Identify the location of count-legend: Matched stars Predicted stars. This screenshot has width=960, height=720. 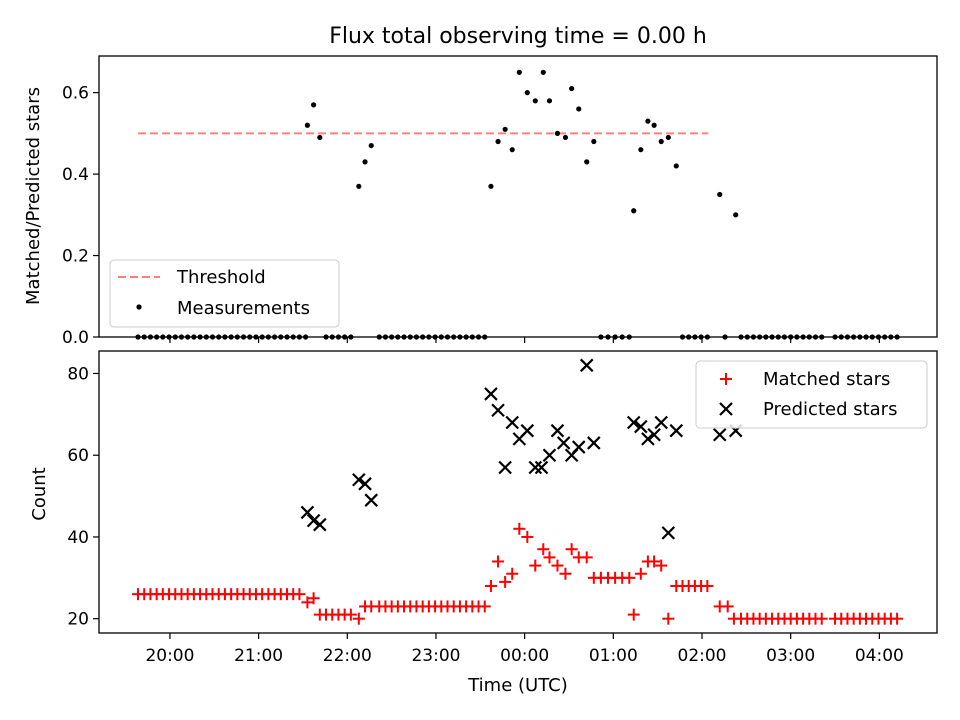
(811, 394).